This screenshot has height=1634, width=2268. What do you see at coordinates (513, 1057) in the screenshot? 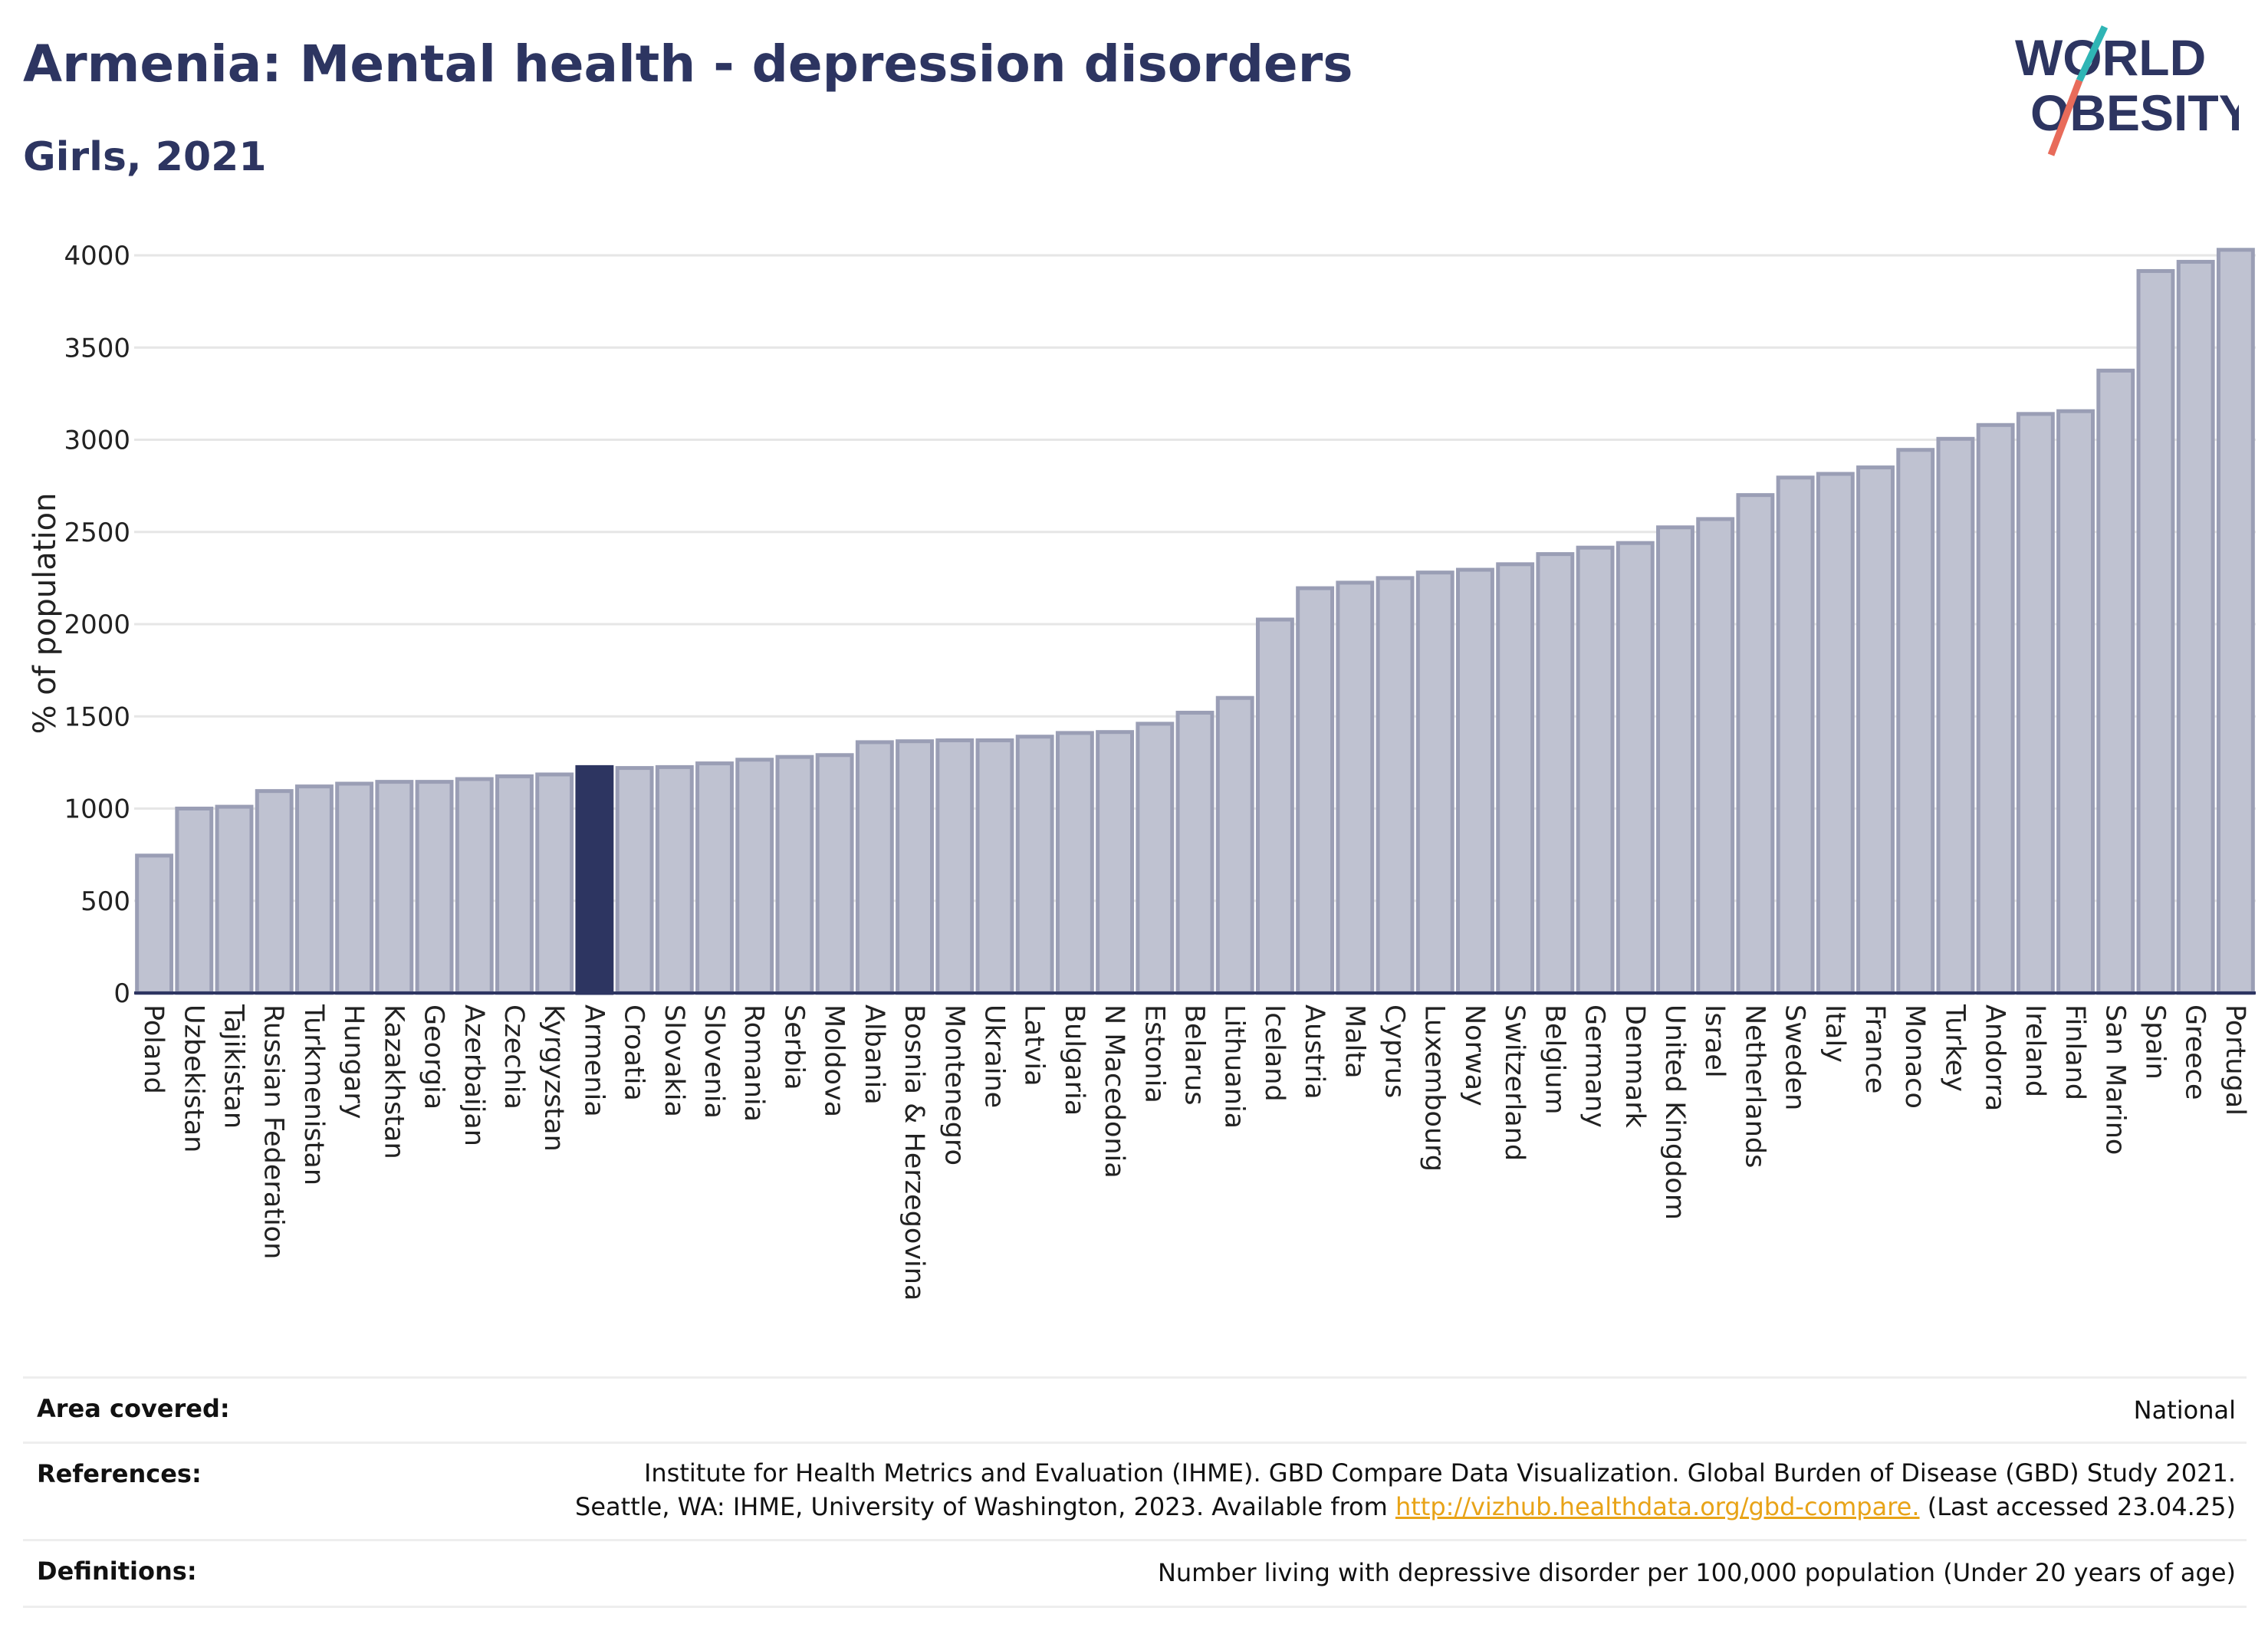
I see `x-tick-label: Czechia` at bounding box center [513, 1057].